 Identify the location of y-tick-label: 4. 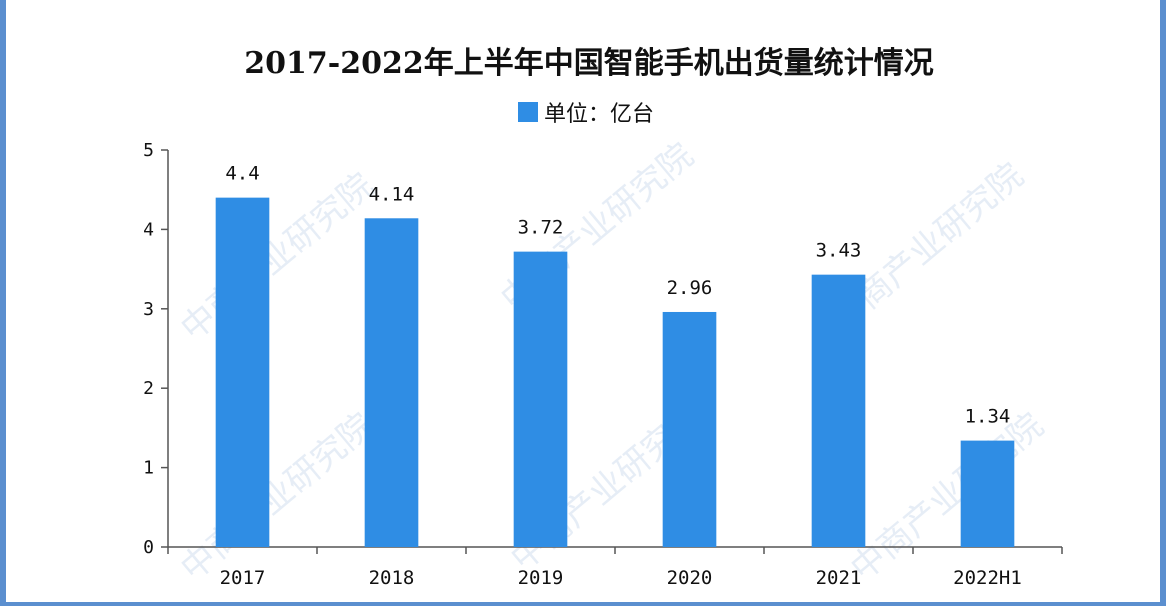
(148, 229).